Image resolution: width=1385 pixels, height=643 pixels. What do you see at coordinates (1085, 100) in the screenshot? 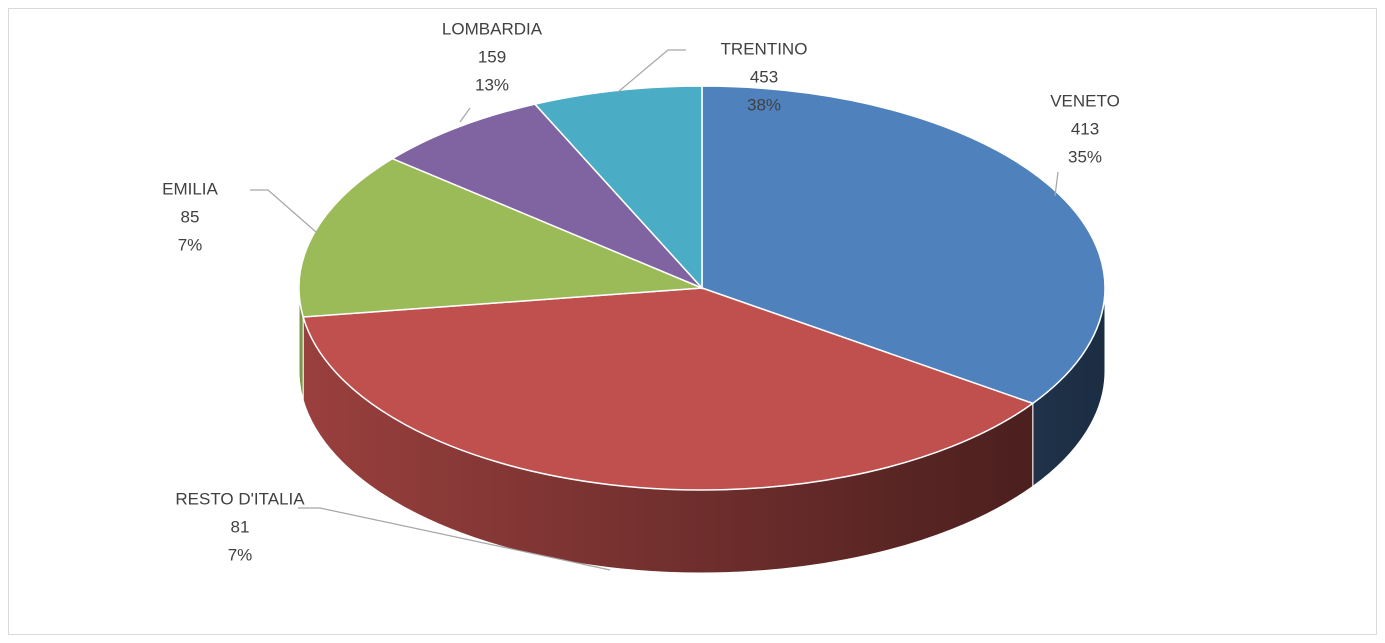
I see `category-label: VENETO` at bounding box center [1085, 100].